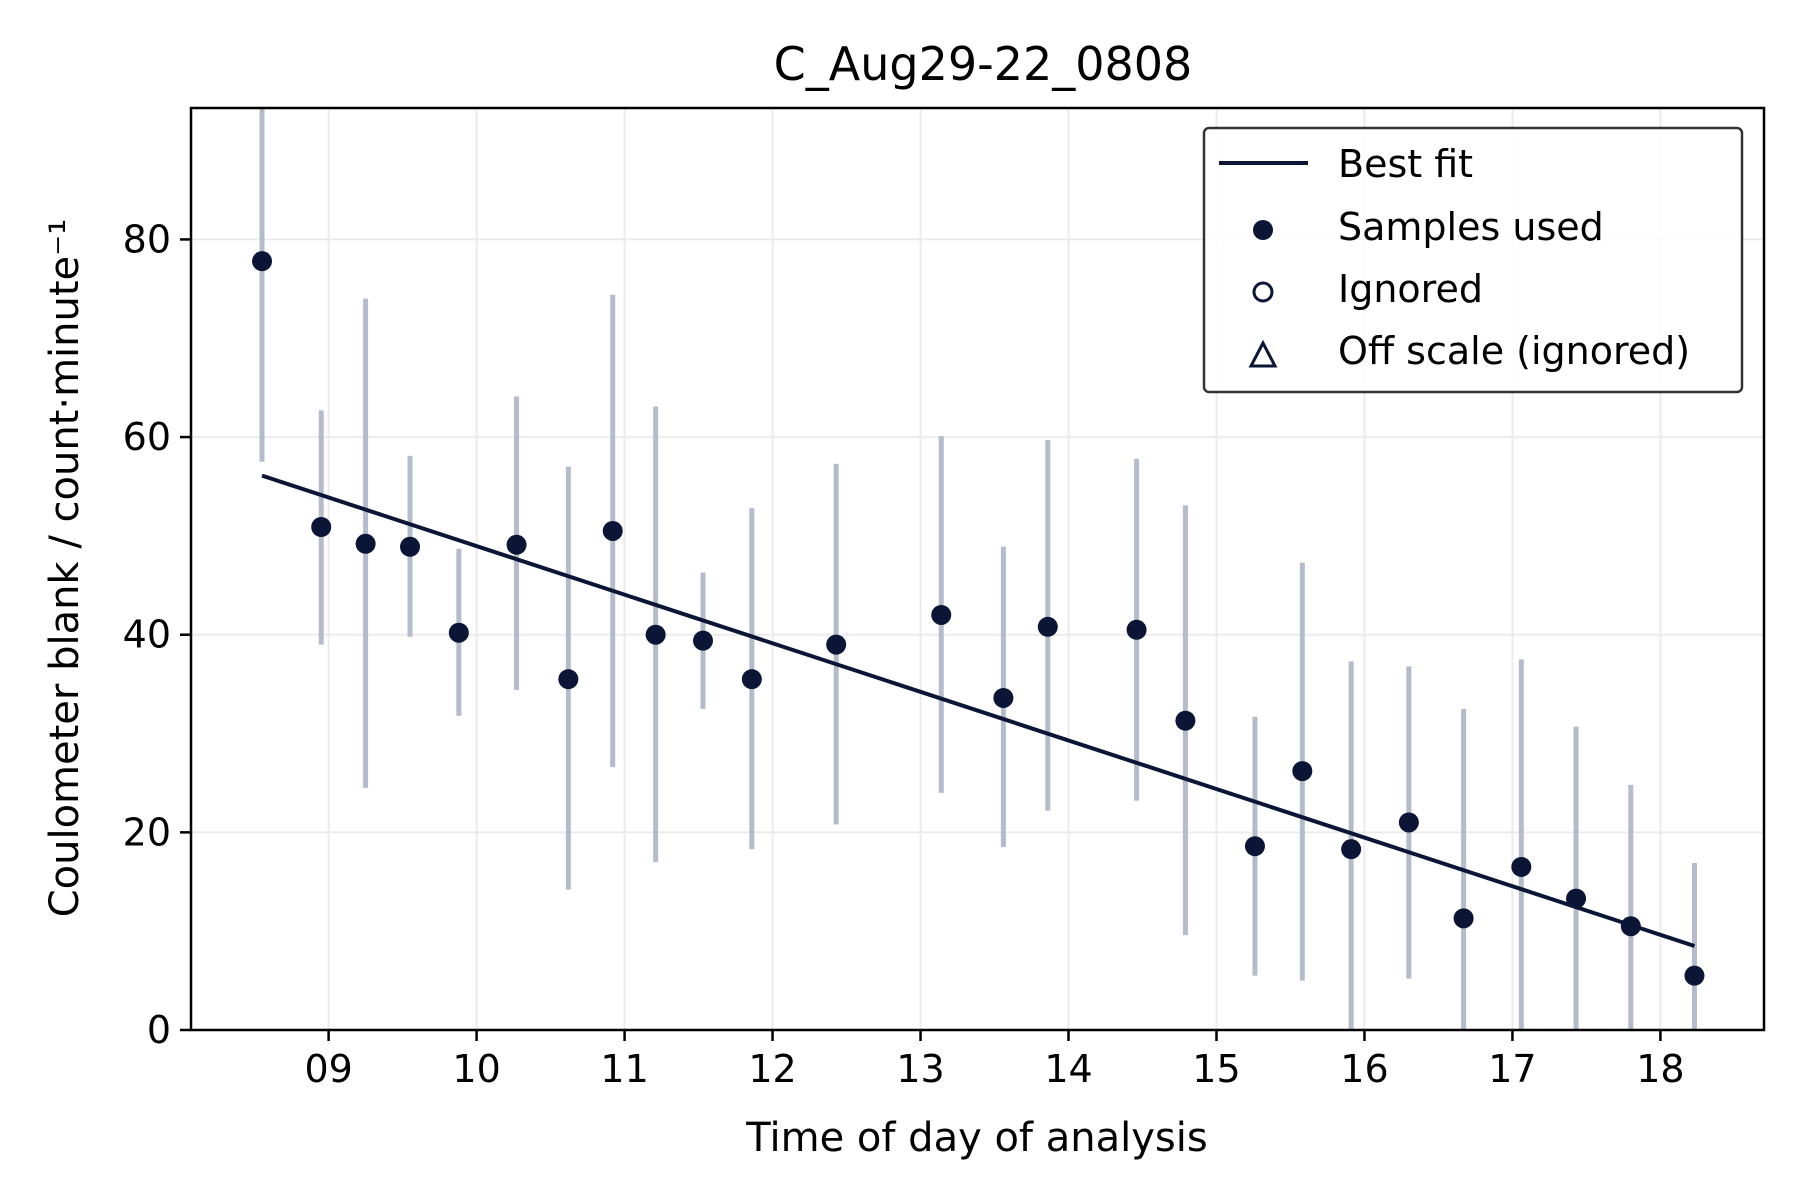 The width and height of the screenshot is (1800, 1200). What do you see at coordinates (1405, 164) in the screenshot?
I see `legend-best-fit-label: Best fit` at bounding box center [1405, 164].